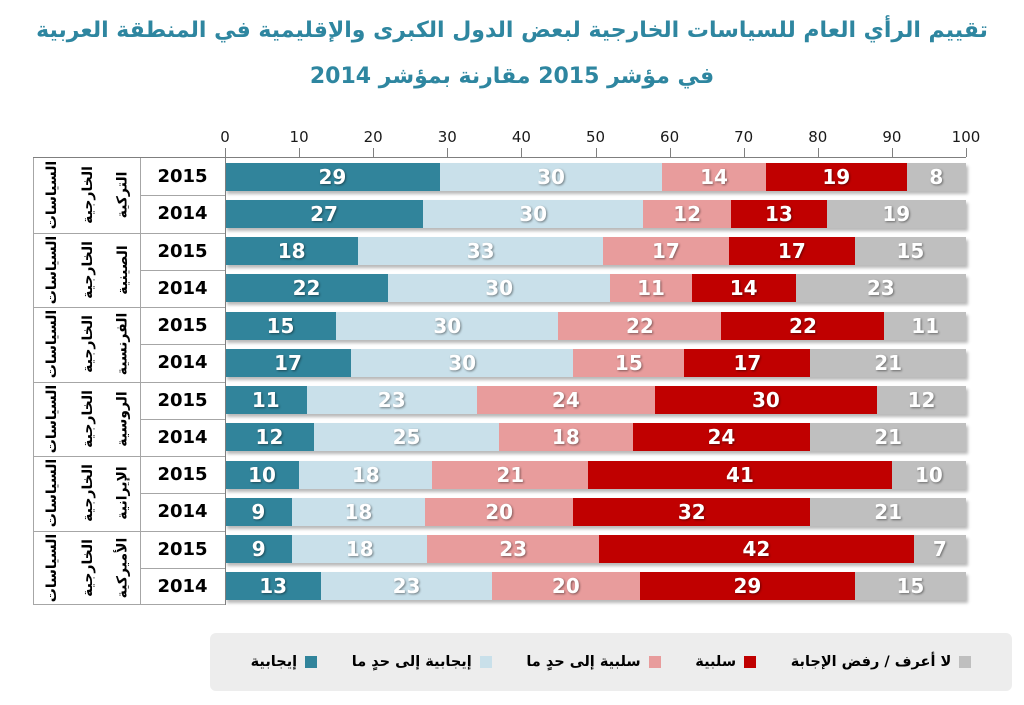  Describe the element at coordinates (324, 213) in the screenshot. I see `bar-segment-positive: 27` at that location.